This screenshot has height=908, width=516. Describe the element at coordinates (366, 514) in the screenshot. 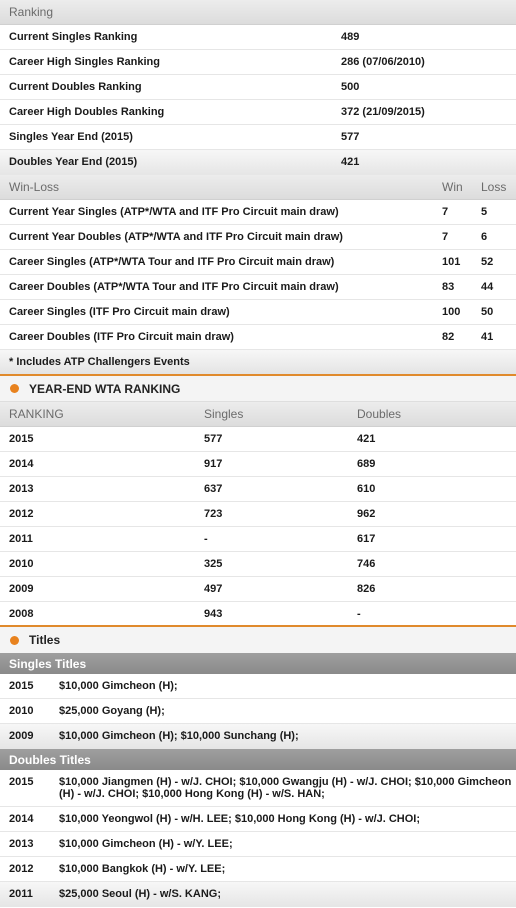

I see `doubles-cell: 962` at that location.